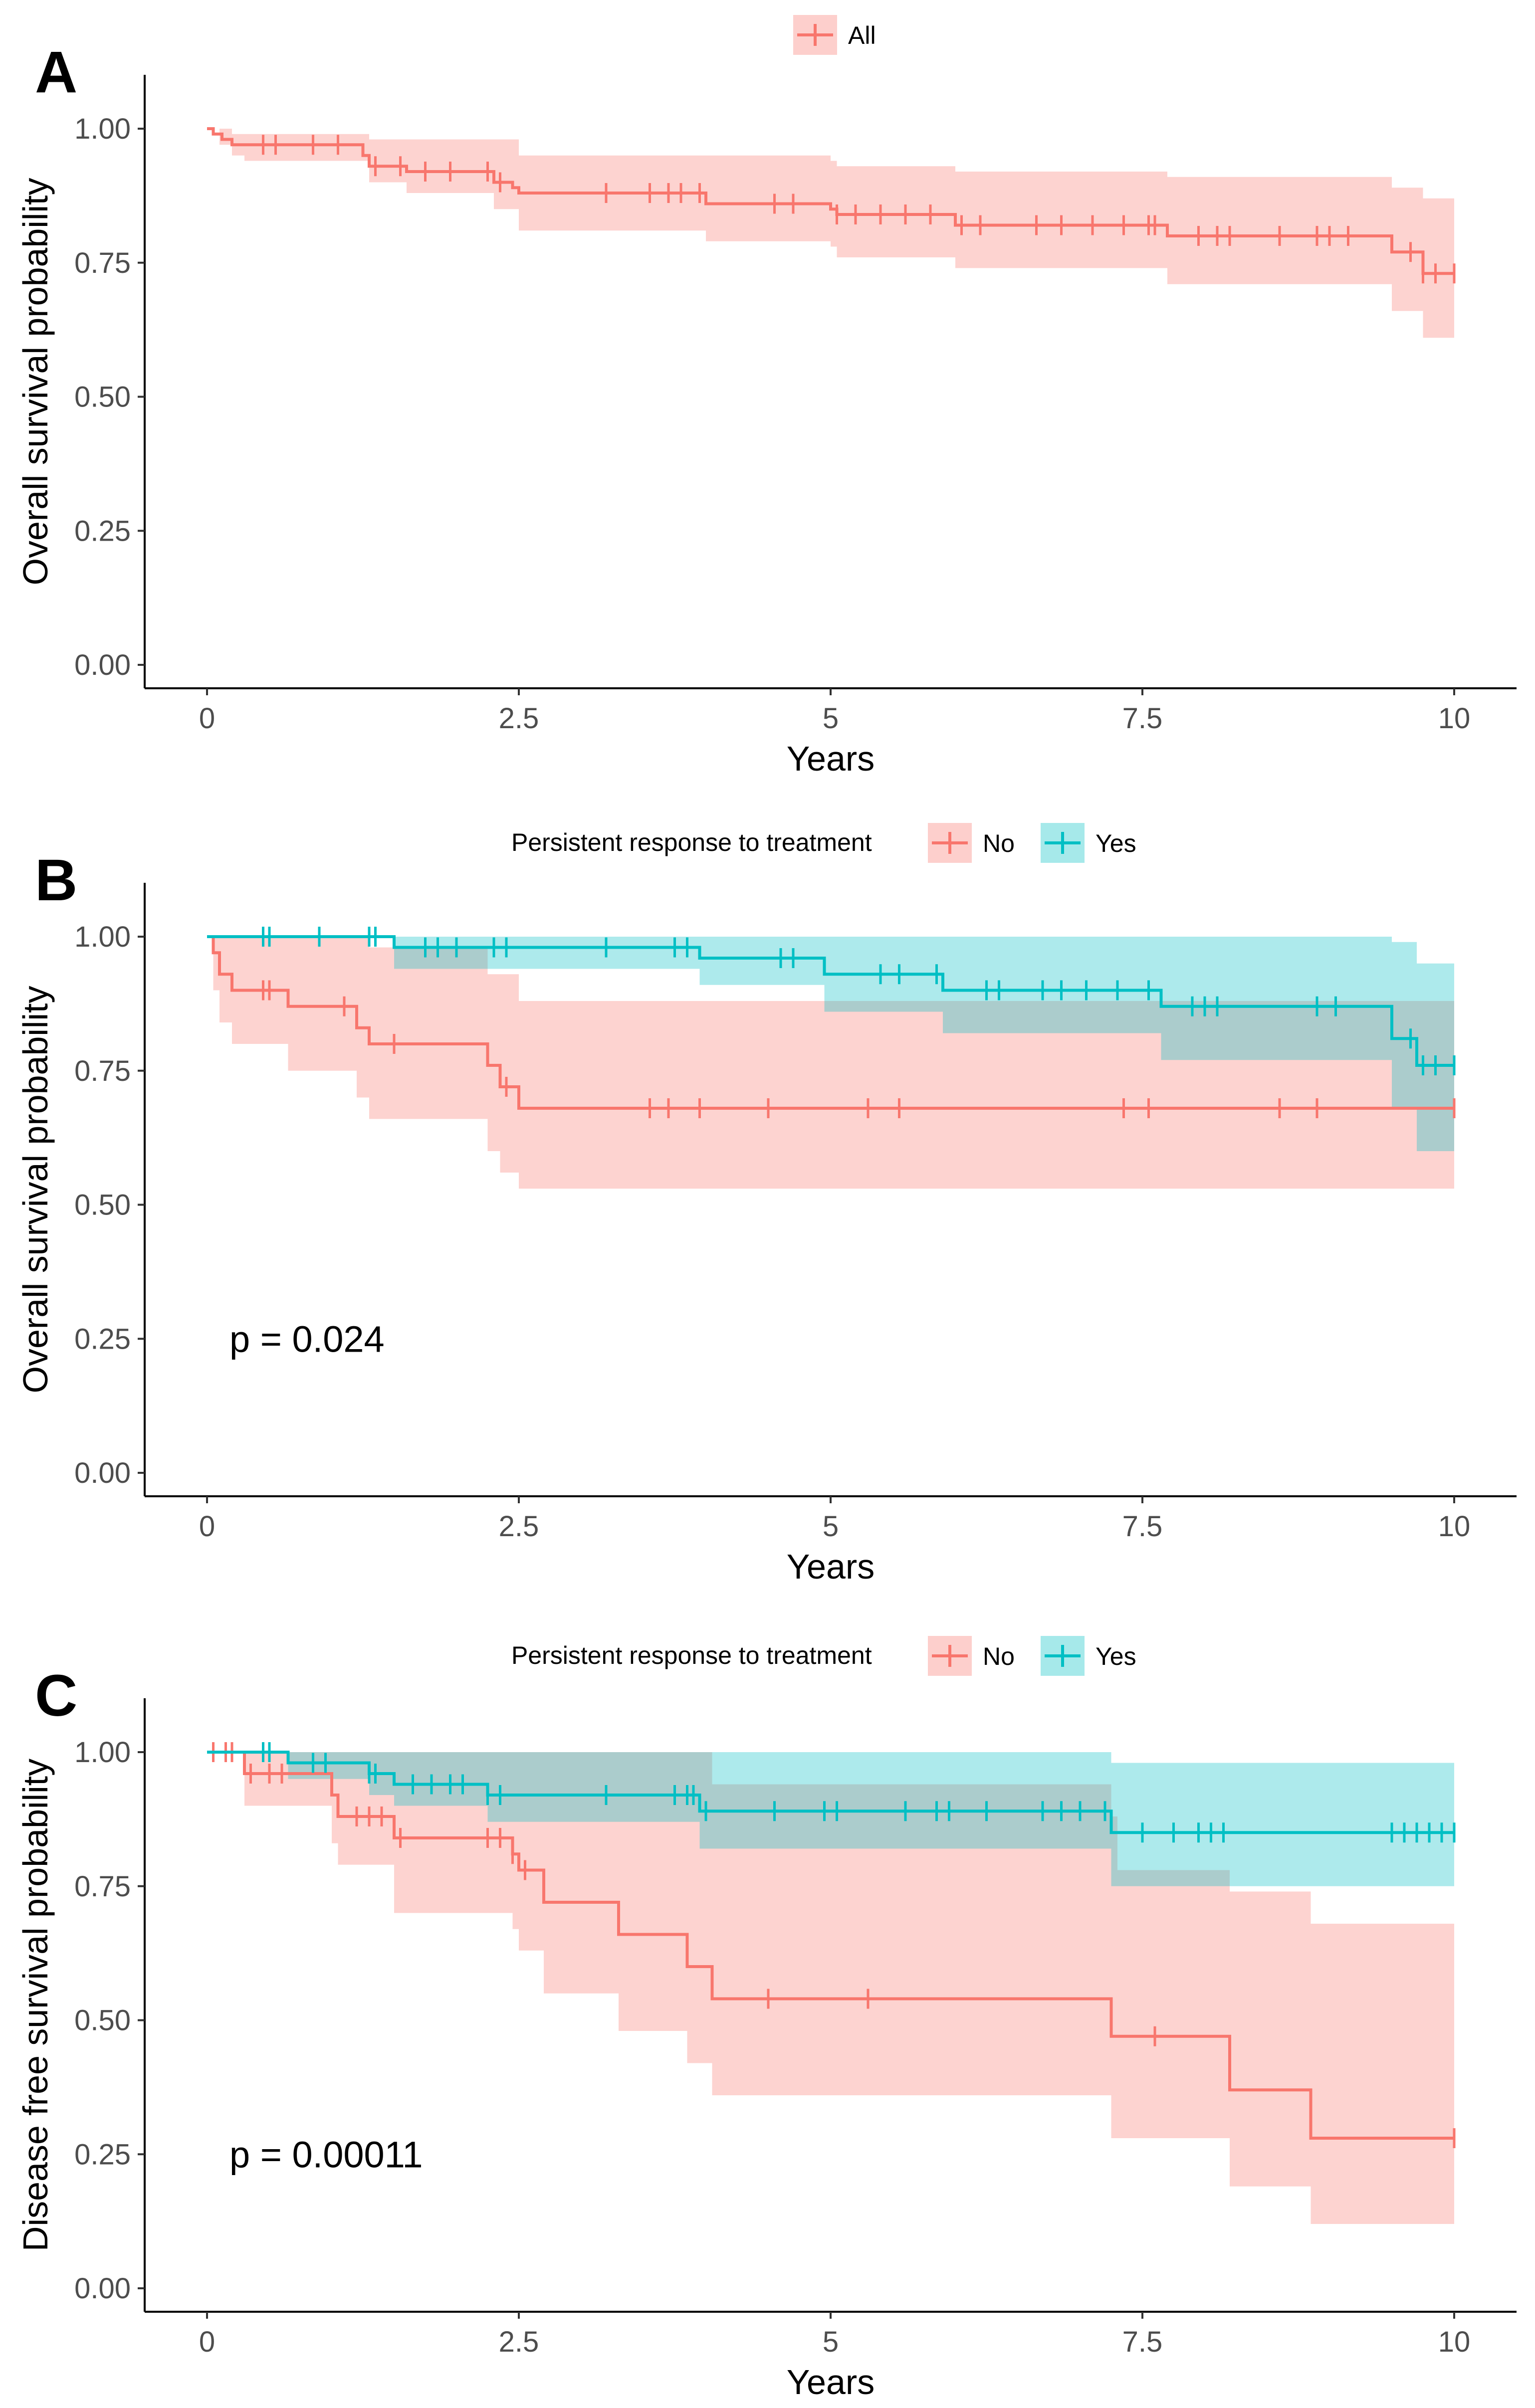 Image resolution: width=1535 pixels, height=2408 pixels. I want to click on legend-label: All, so click(862, 35).